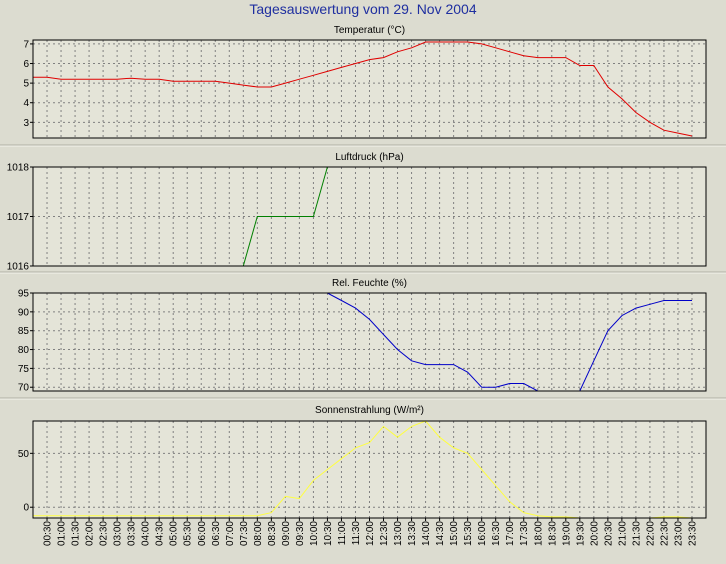 The image size is (726, 564). What do you see at coordinates (26, 64) in the screenshot?
I see `y-tick-label: 6` at bounding box center [26, 64].